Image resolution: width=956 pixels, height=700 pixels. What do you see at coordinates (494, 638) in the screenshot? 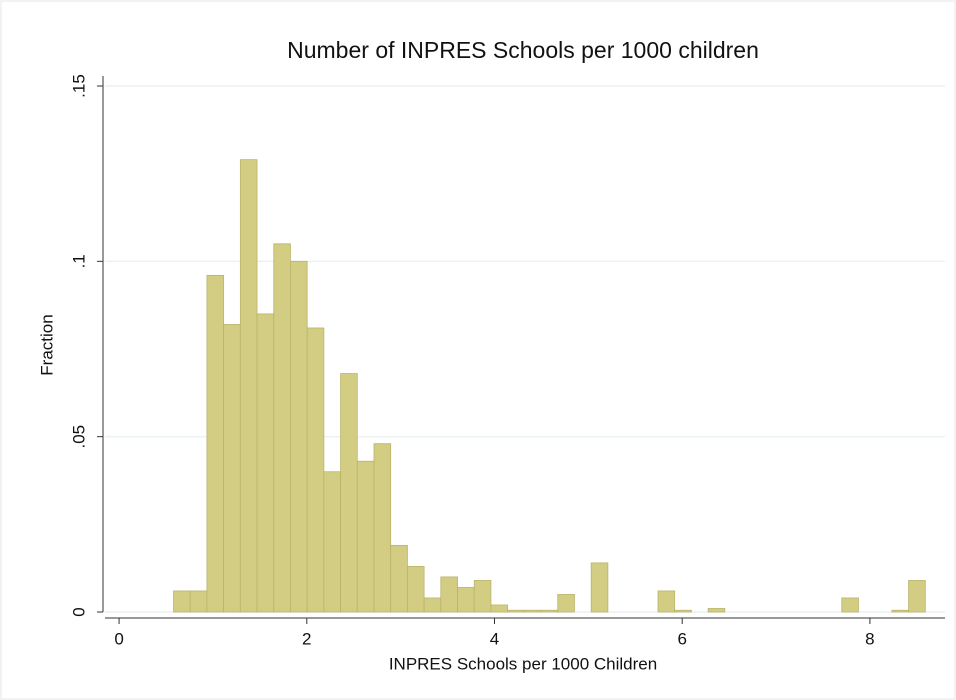
I see `x-tick-label: 4` at bounding box center [494, 638].